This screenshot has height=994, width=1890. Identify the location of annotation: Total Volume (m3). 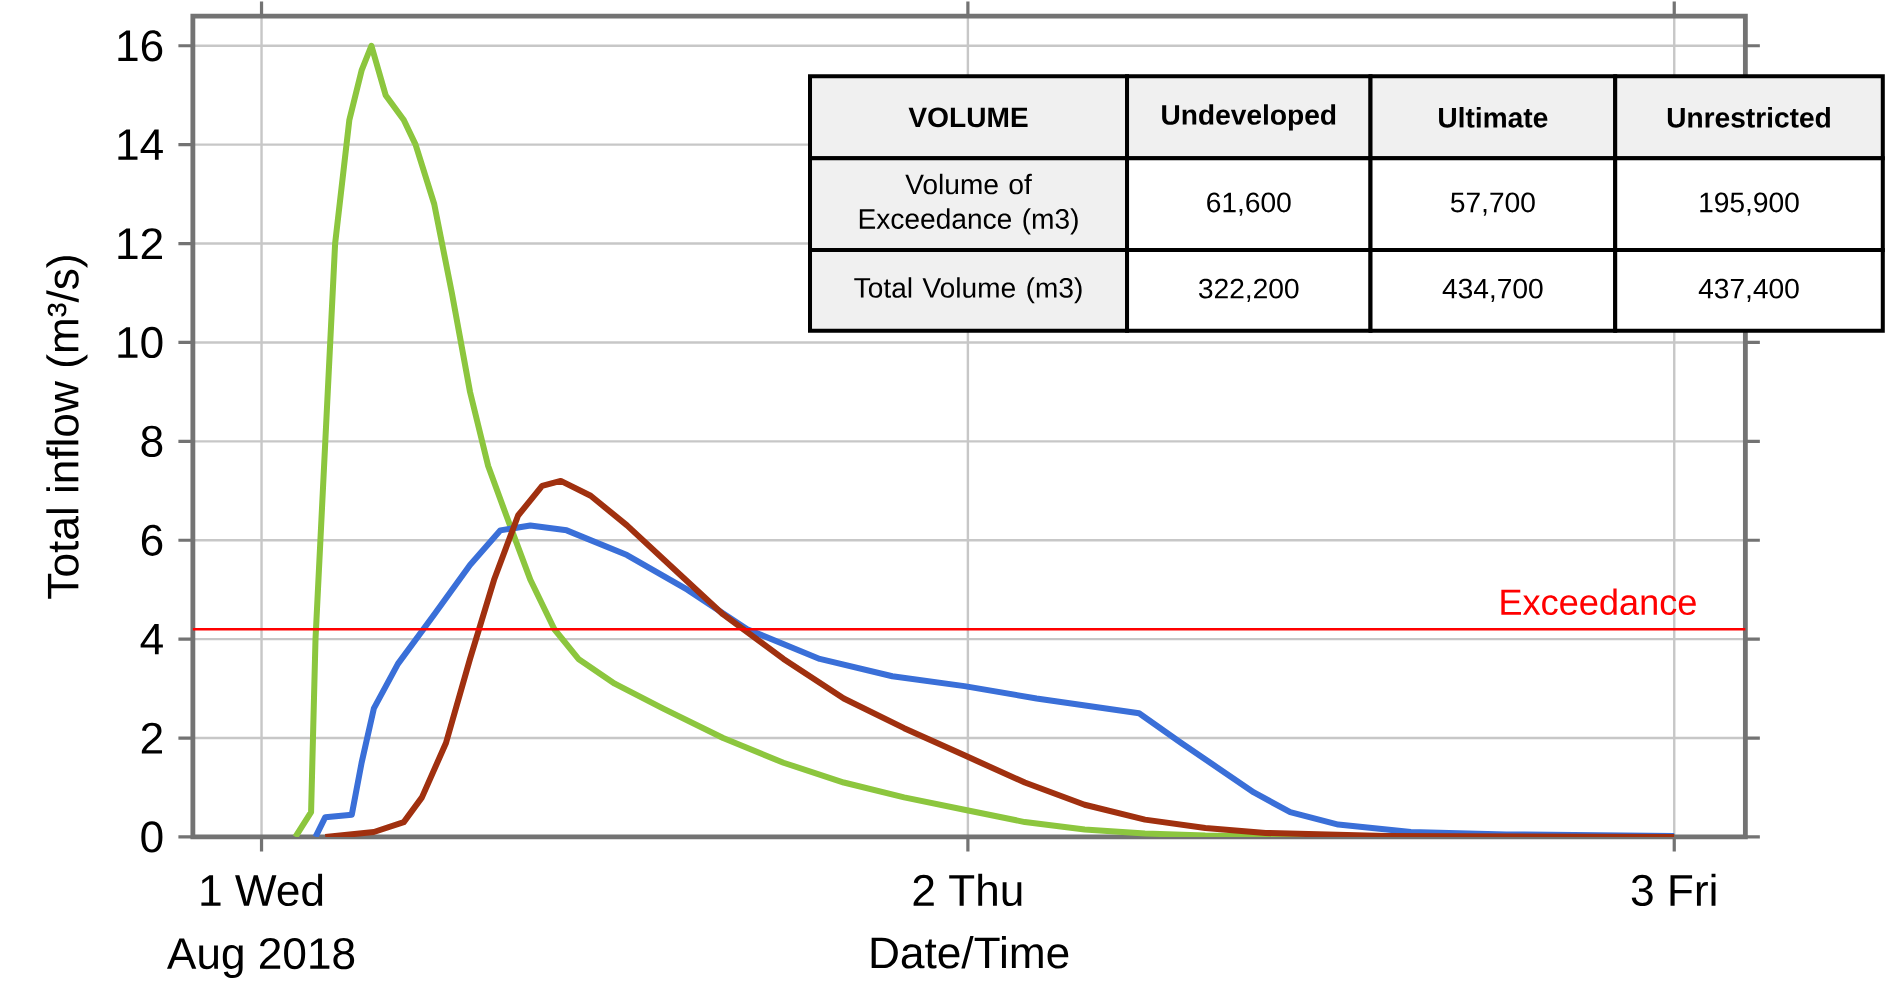
(968, 290).